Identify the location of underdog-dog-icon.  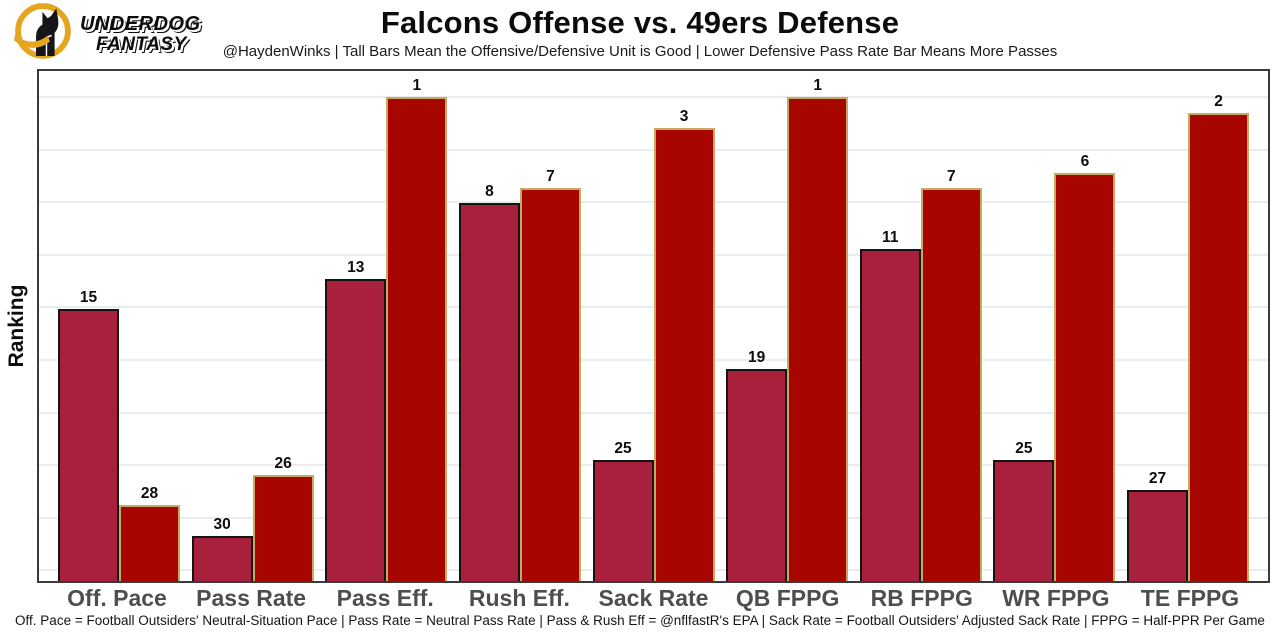
(42, 31).